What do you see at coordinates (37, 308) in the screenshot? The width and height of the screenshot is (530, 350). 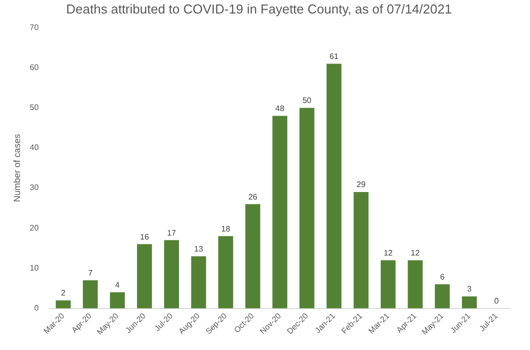 I see `y-tick-label: 0` at bounding box center [37, 308].